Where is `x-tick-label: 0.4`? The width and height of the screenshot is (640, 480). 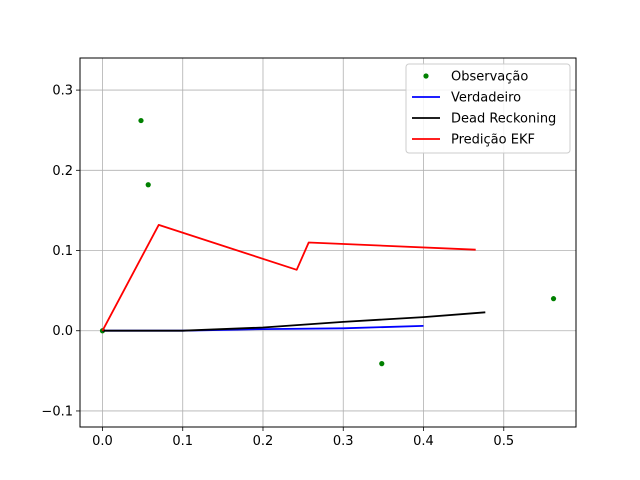 x-tick-label: 0.4 is located at coordinates (423, 441).